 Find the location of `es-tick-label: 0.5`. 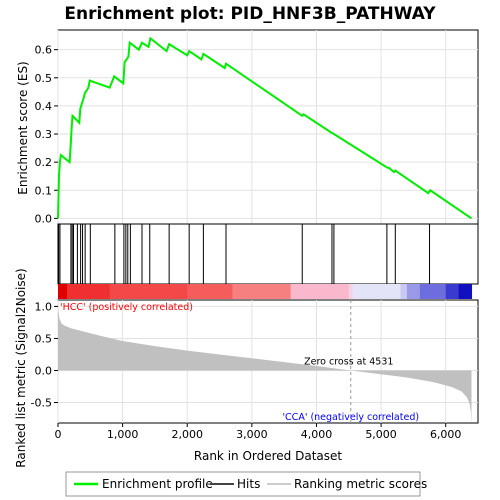

es-tick-label: 0.5 is located at coordinates (44, 78).